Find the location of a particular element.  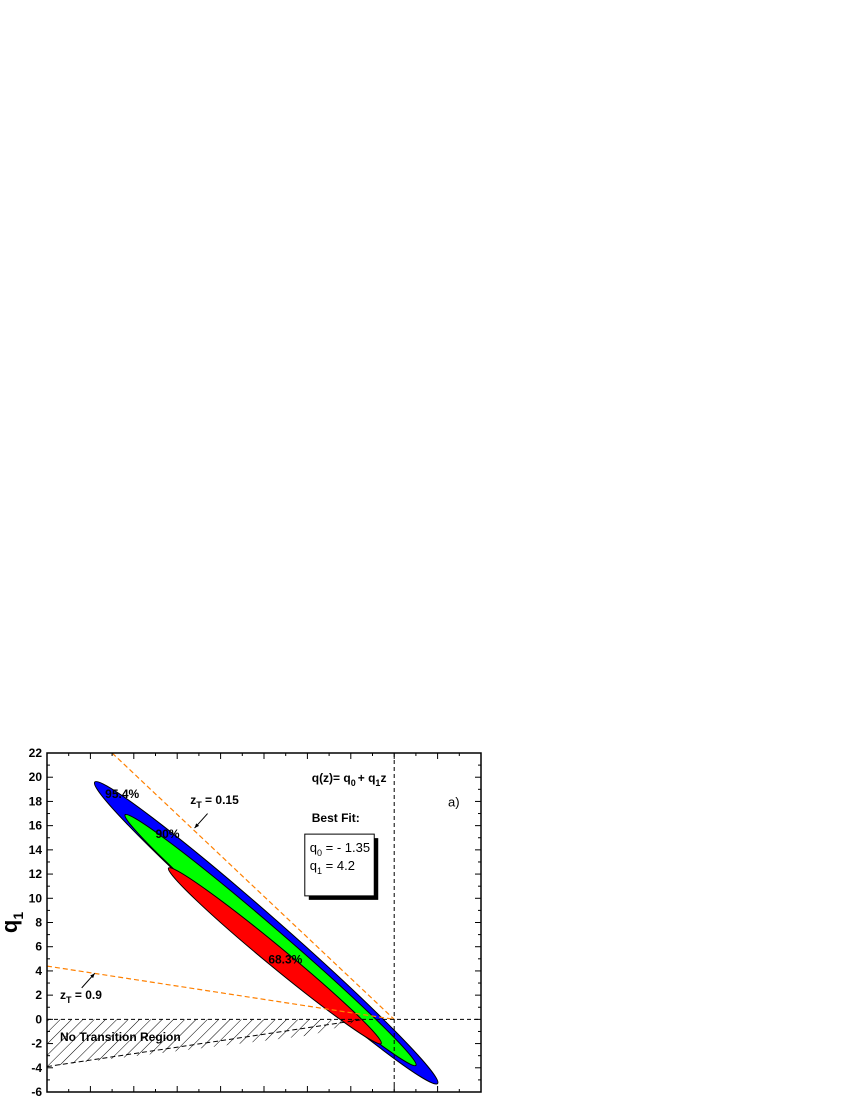

y-tick-label: 16 is located at coordinates (36, 826).